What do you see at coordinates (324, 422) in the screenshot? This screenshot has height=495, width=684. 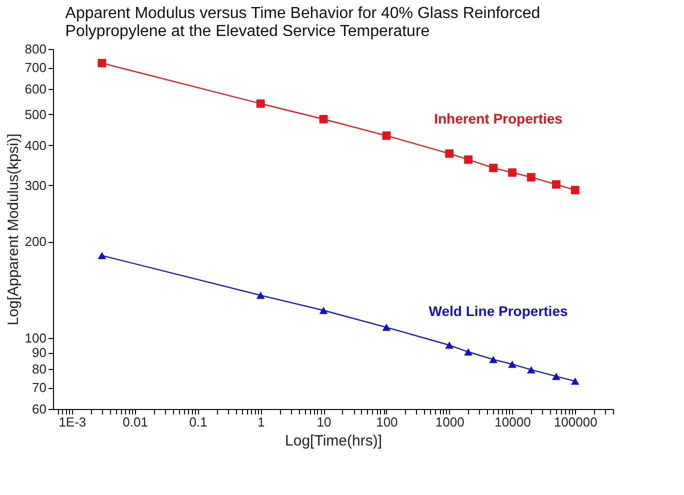 I see `x-tick-label: 10` at bounding box center [324, 422].